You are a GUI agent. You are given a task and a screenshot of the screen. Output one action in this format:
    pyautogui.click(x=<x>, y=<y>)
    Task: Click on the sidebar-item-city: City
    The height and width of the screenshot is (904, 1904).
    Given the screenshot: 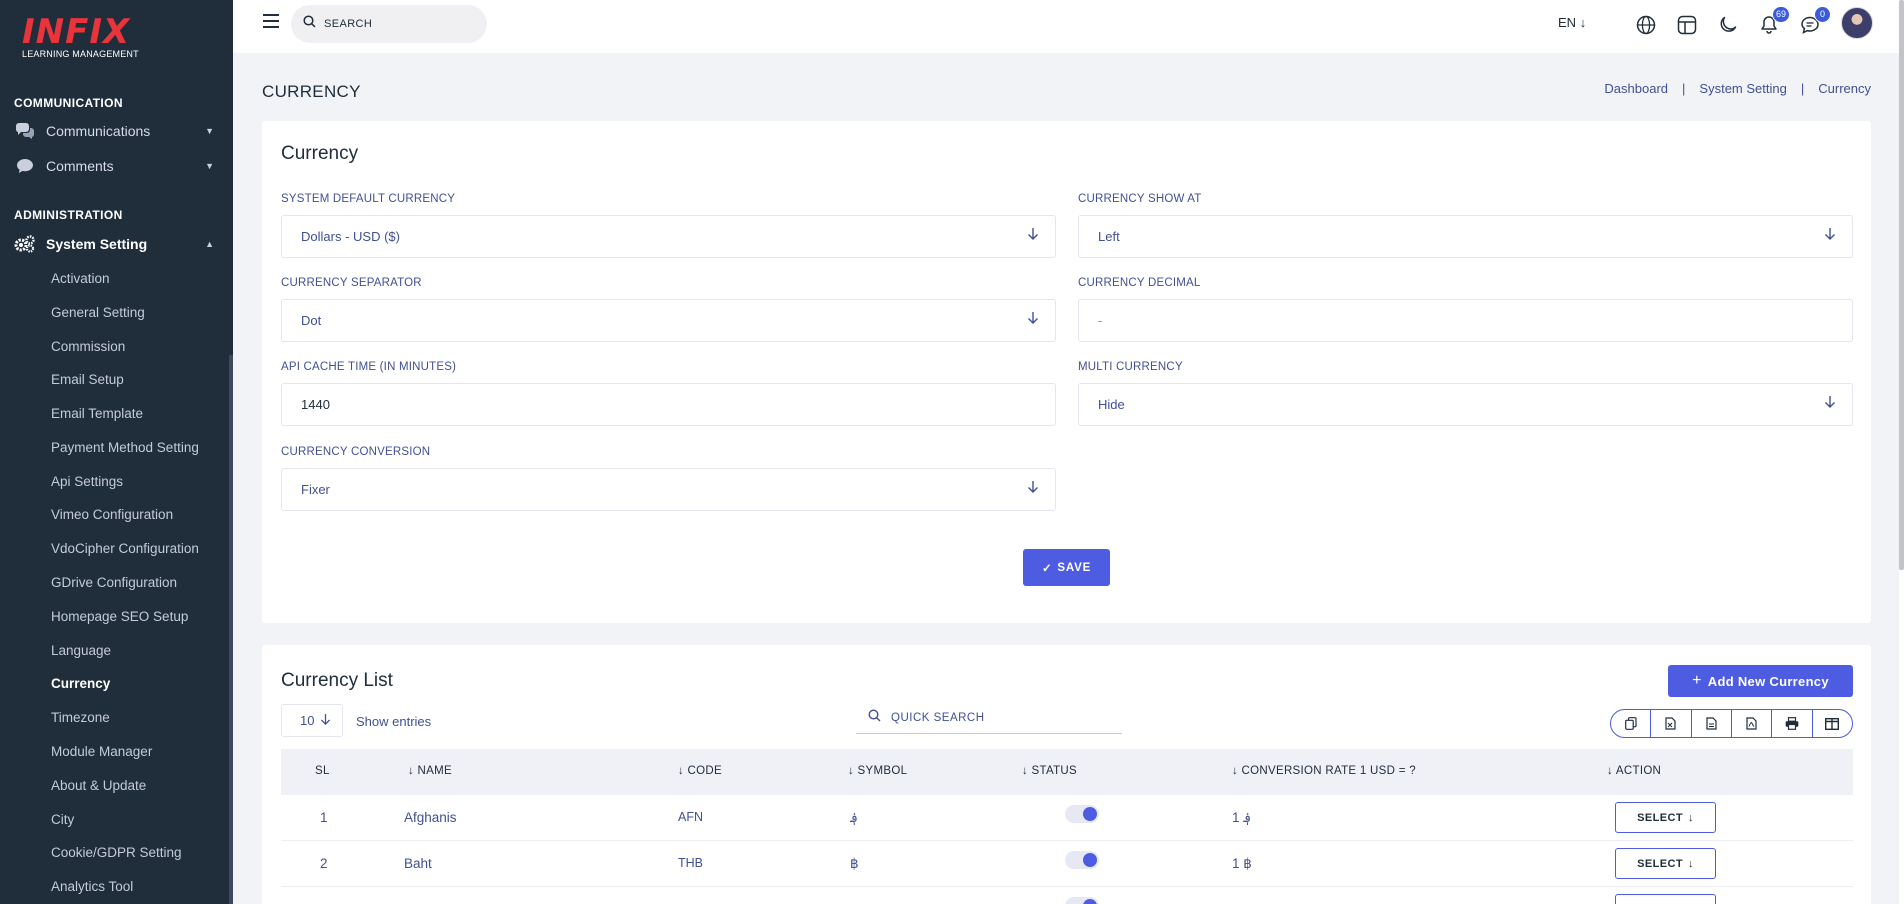 What is the action you would take?
    pyautogui.click(x=63, y=819)
    